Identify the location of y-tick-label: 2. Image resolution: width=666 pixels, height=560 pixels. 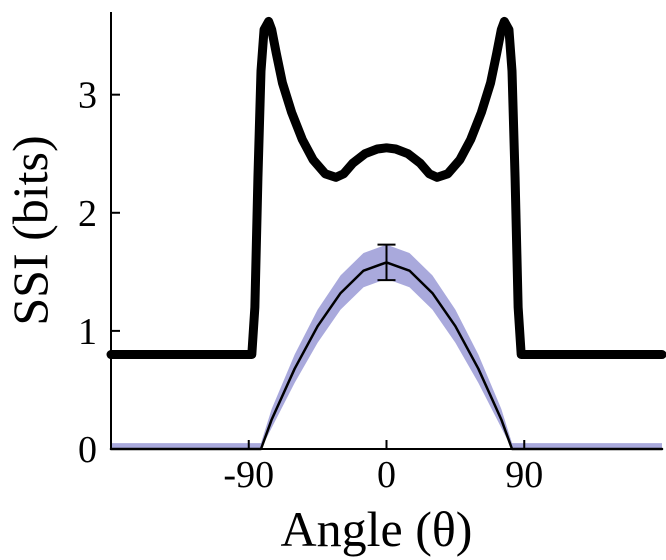
(87, 214).